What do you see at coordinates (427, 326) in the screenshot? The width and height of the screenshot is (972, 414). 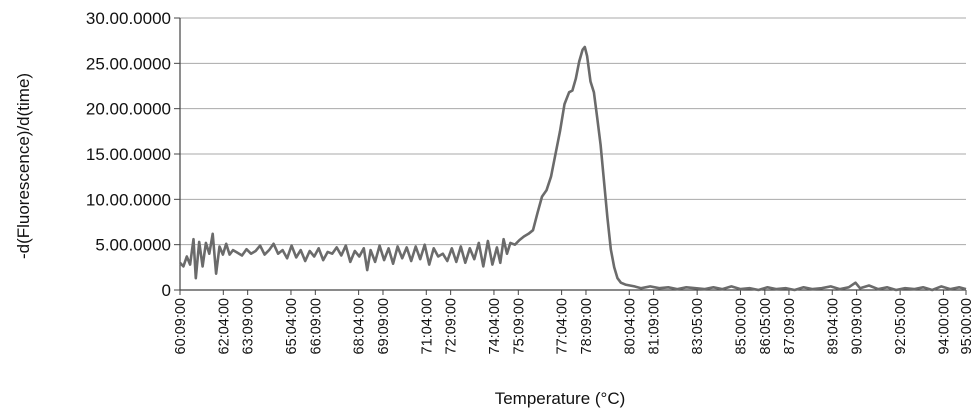 I see `x-tick-label: 71:04:00` at bounding box center [427, 326].